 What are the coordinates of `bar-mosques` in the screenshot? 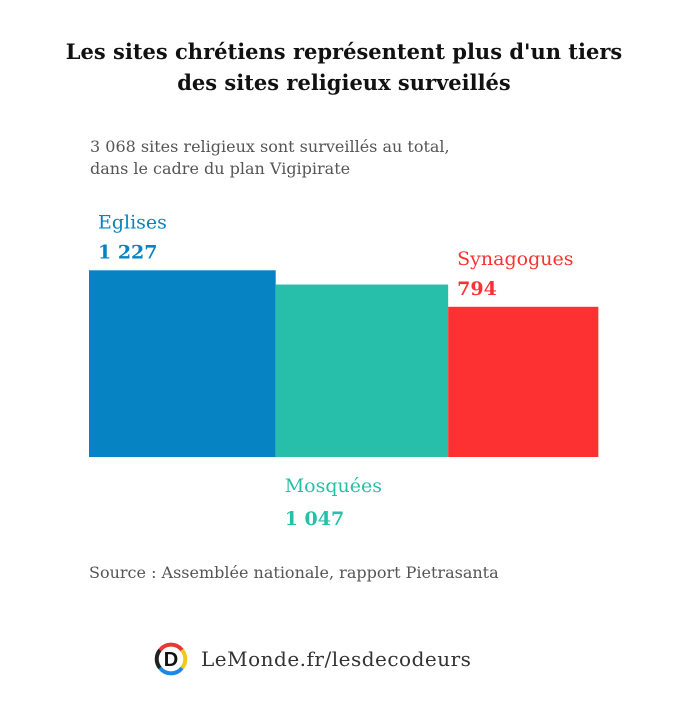 It's located at (362, 370).